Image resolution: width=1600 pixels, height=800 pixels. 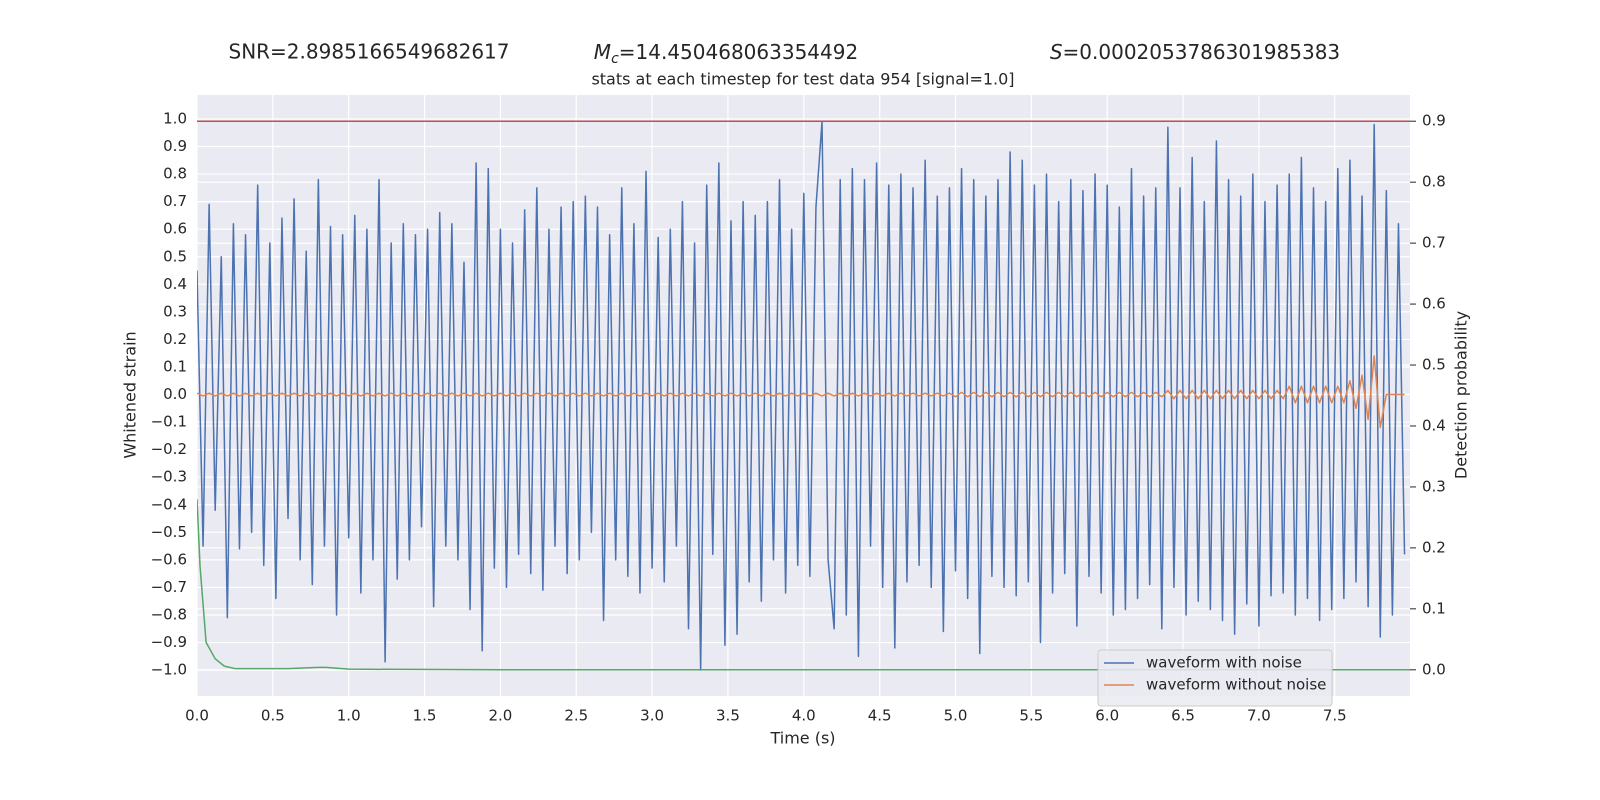 What do you see at coordinates (175, 256) in the screenshot?
I see `y-tick-label: 0.5` at bounding box center [175, 256].